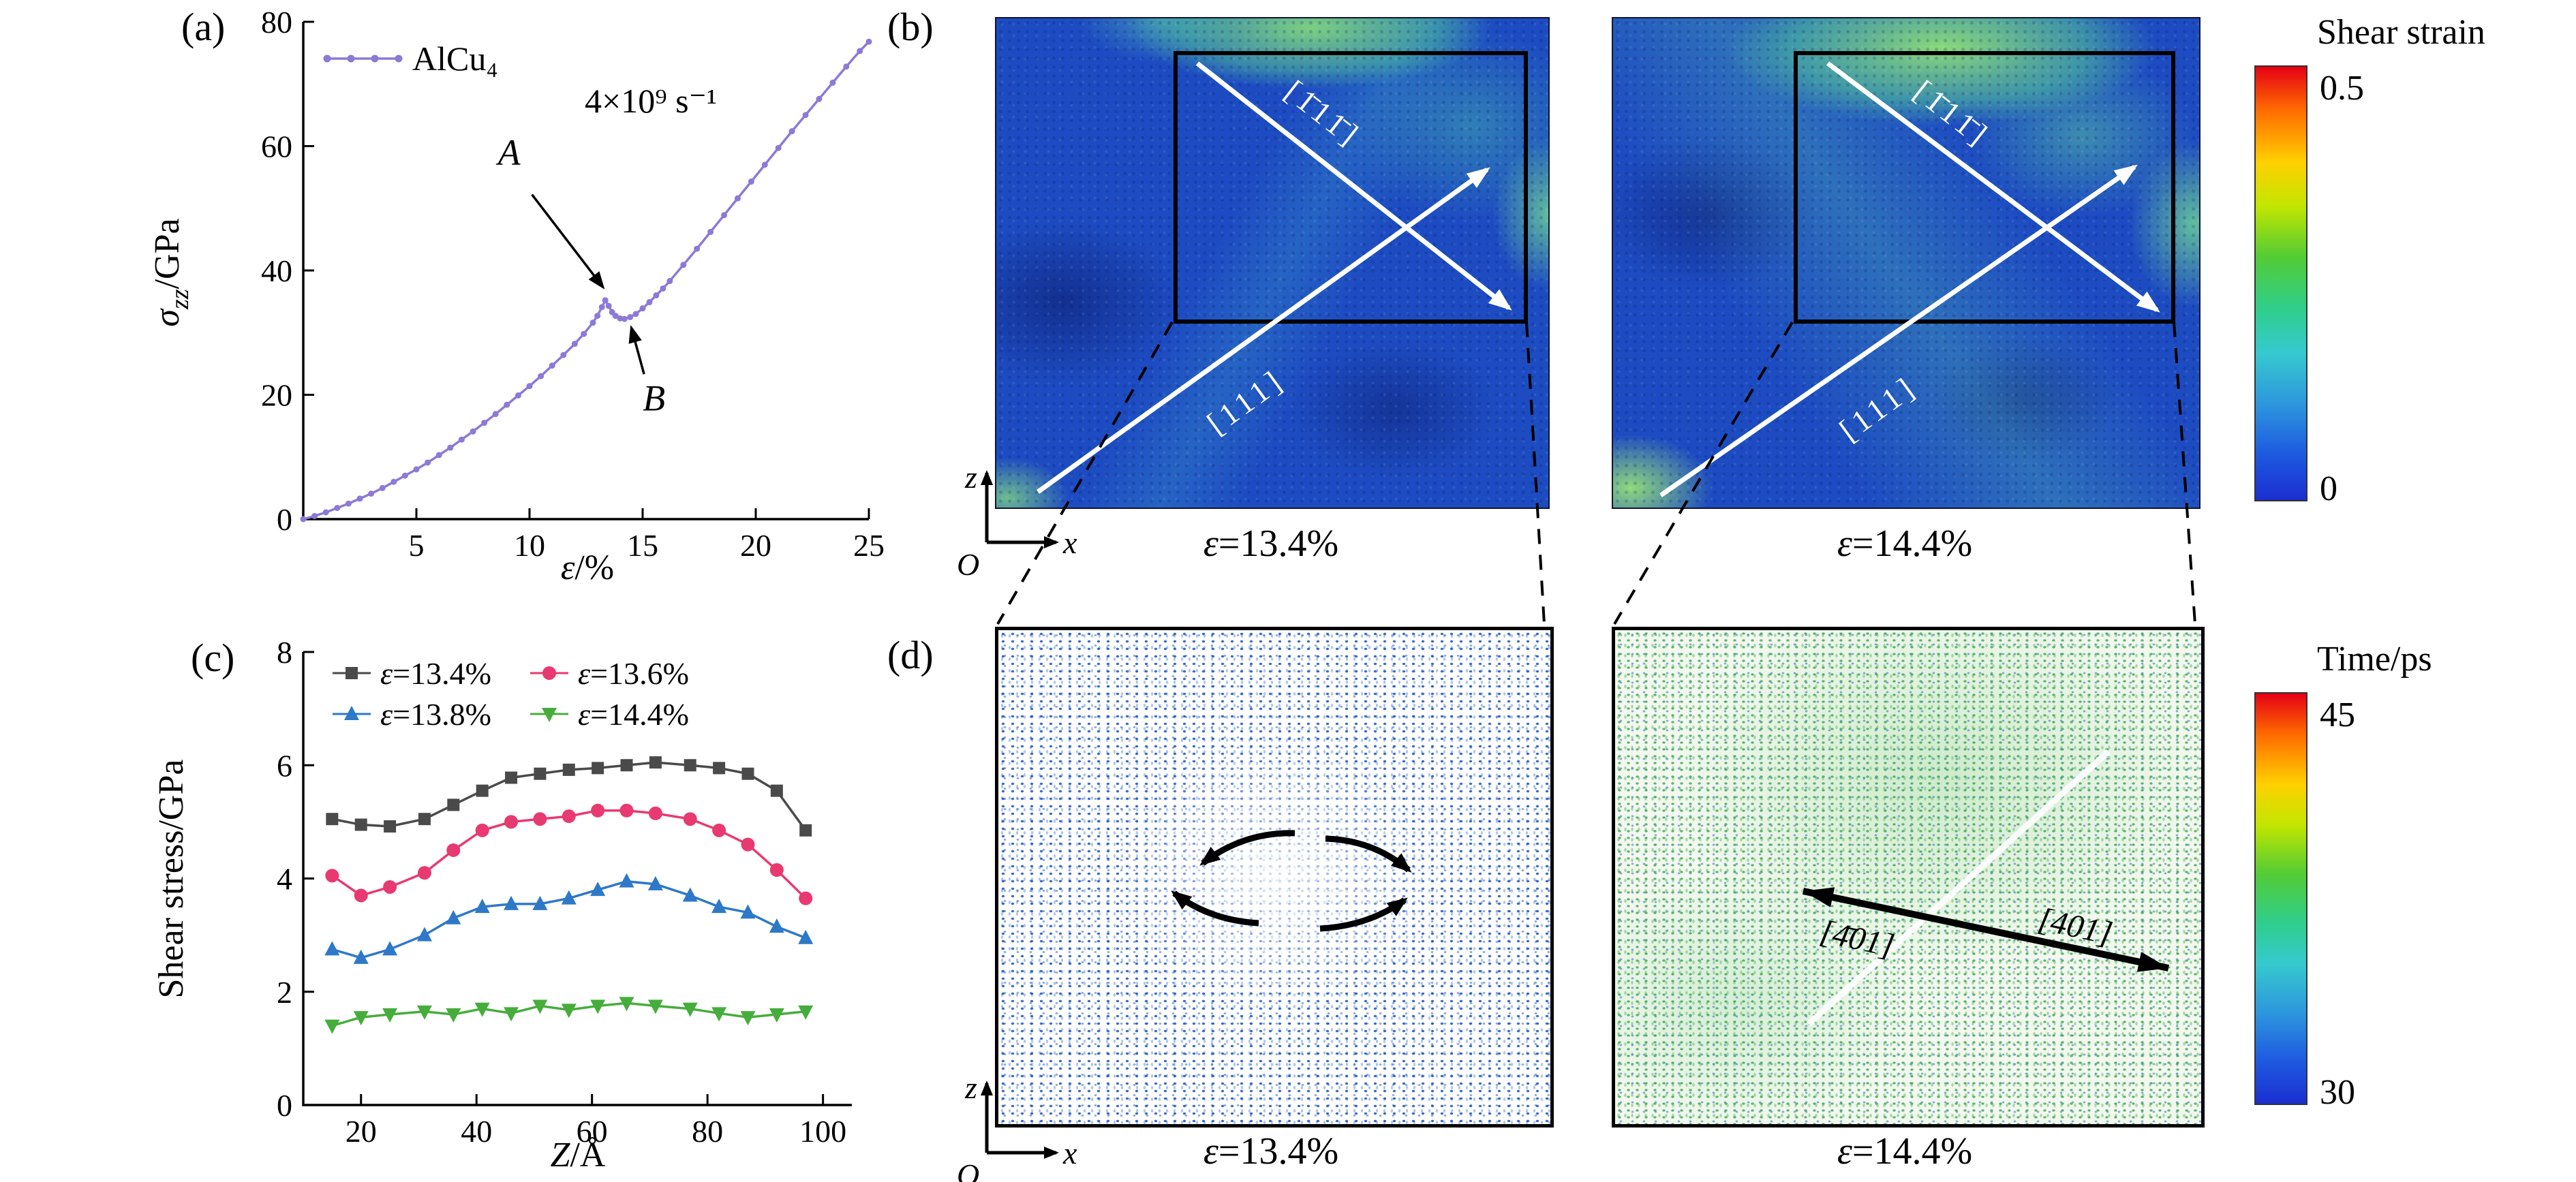 This screenshot has height=1182, width=2576. What do you see at coordinates (435, 673) in the screenshot?
I see `svg-text: ε=13.4%` at bounding box center [435, 673].